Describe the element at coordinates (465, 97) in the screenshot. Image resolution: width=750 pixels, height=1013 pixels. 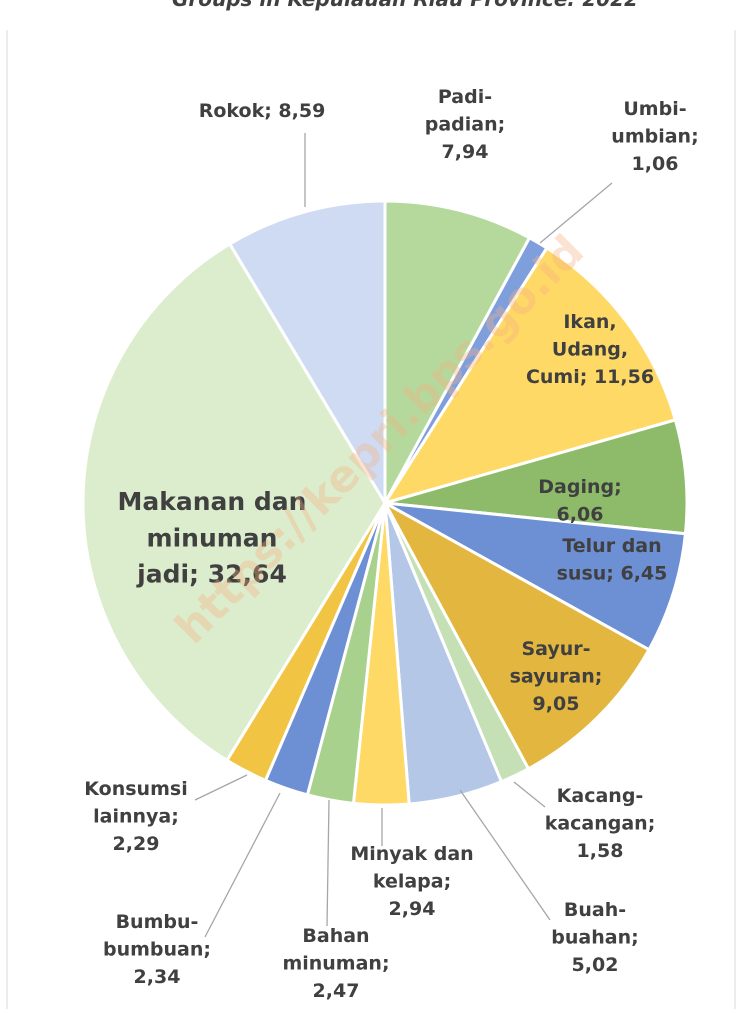
I see `label-line: Padi-` at that location.